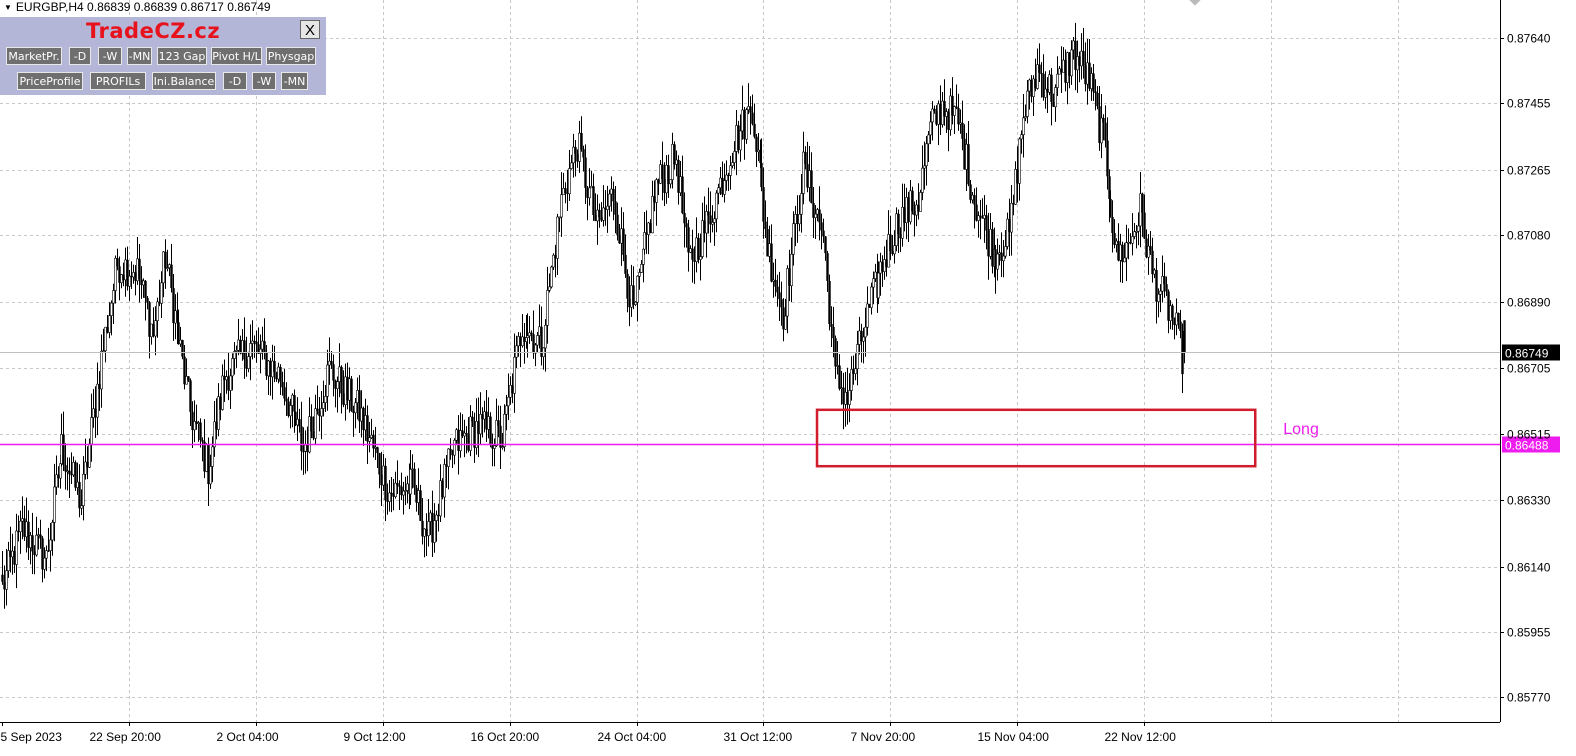 Image resolution: width=1576 pixels, height=756 pixels. Describe the element at coordinates (80, 56) in the screenshot. I see `daily-button: -D` at that location.